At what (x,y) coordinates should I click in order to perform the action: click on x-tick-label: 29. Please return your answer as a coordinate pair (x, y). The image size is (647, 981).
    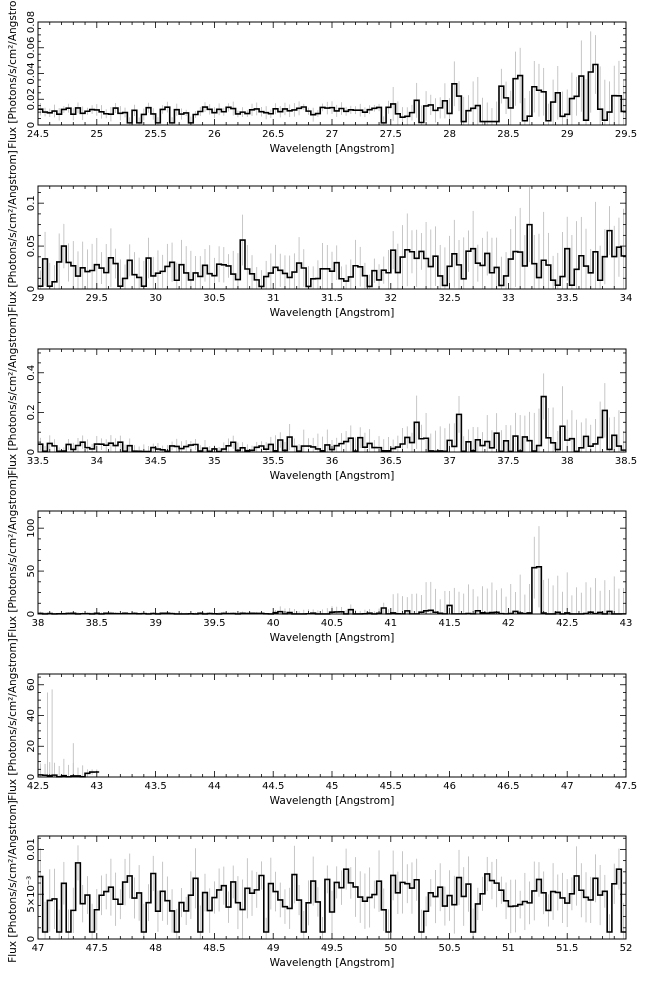
    Looking at the image, I should click on (567, 134).